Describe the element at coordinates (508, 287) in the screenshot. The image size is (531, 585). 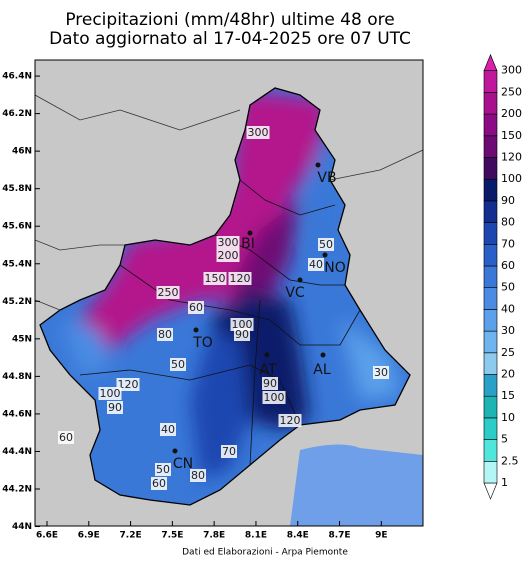
I see `colorbar-label: 50` at that location.